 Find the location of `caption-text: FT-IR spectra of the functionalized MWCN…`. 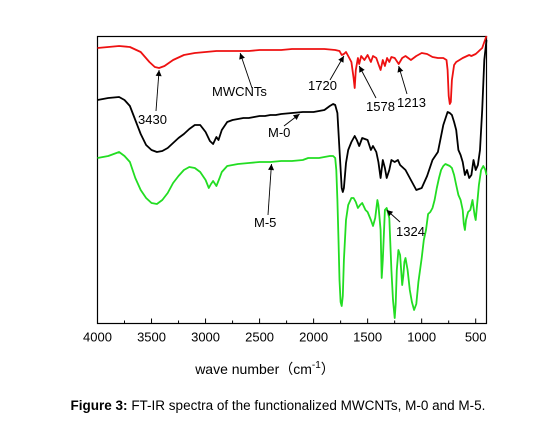

caption-text: FT-IR spectra of the functionalized MWCN… is located at coordinates (306, 405).